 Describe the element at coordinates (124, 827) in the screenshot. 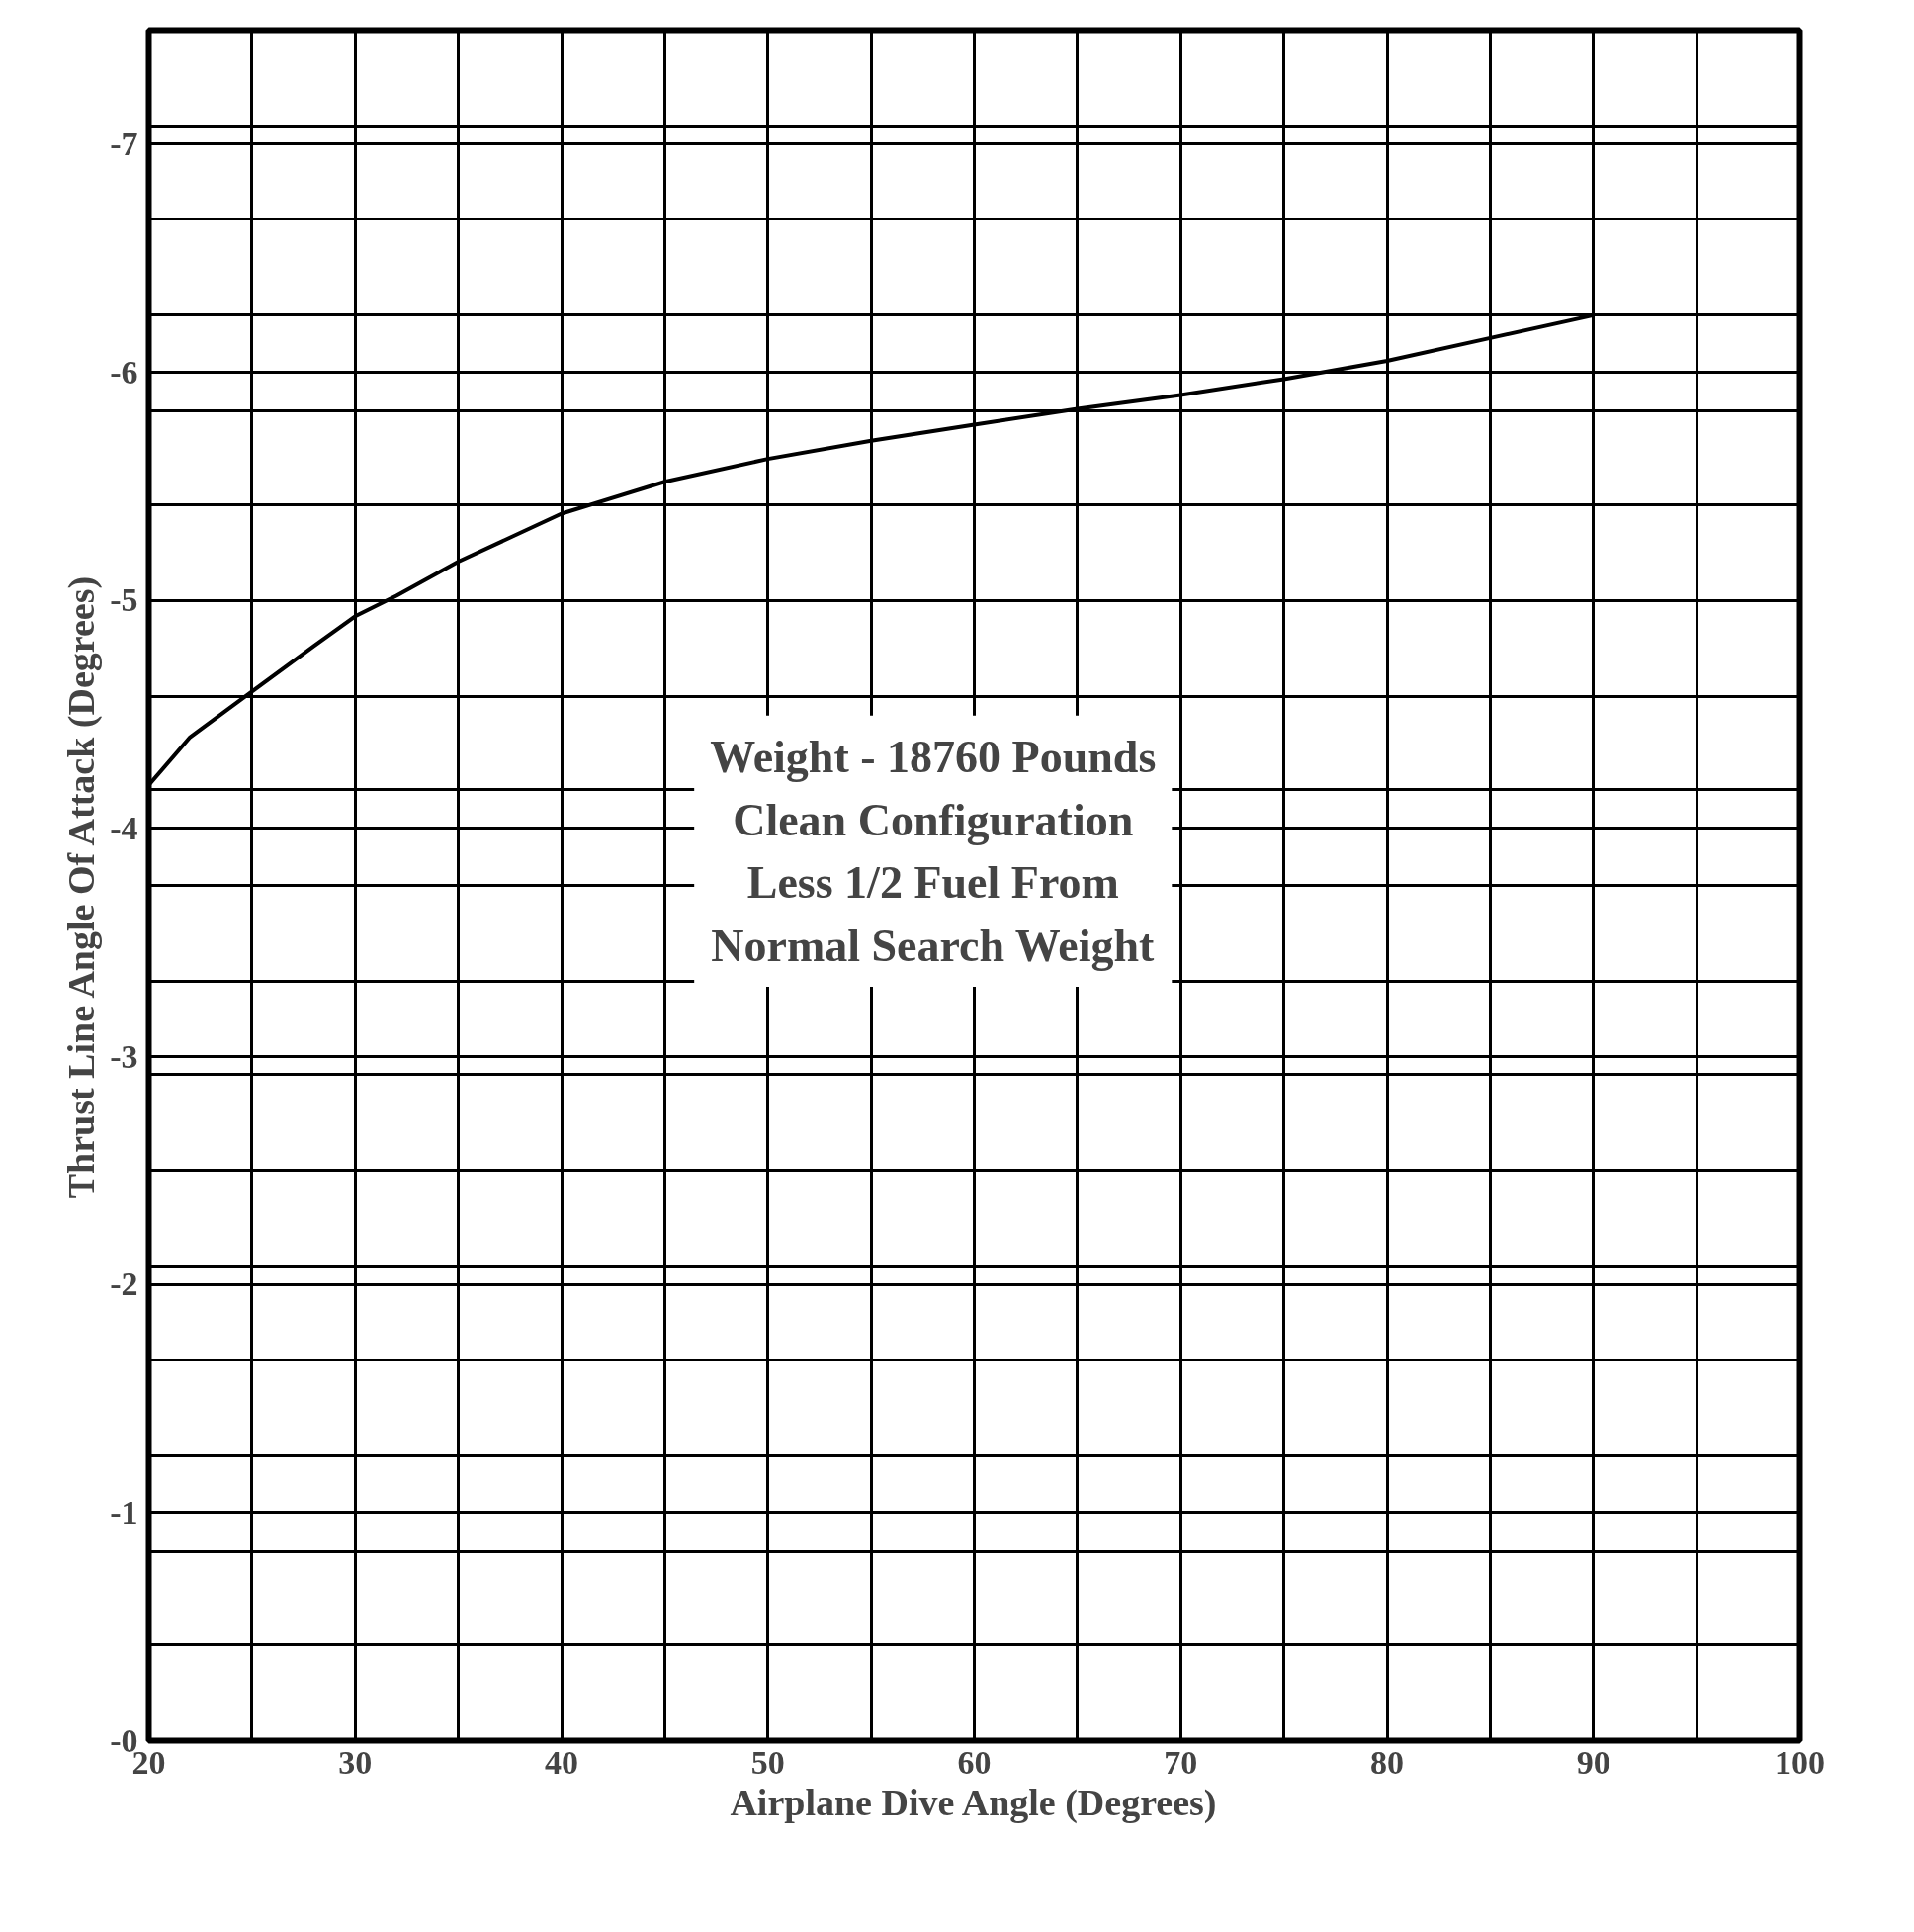

I see `y-tick-label: -4` at that location.